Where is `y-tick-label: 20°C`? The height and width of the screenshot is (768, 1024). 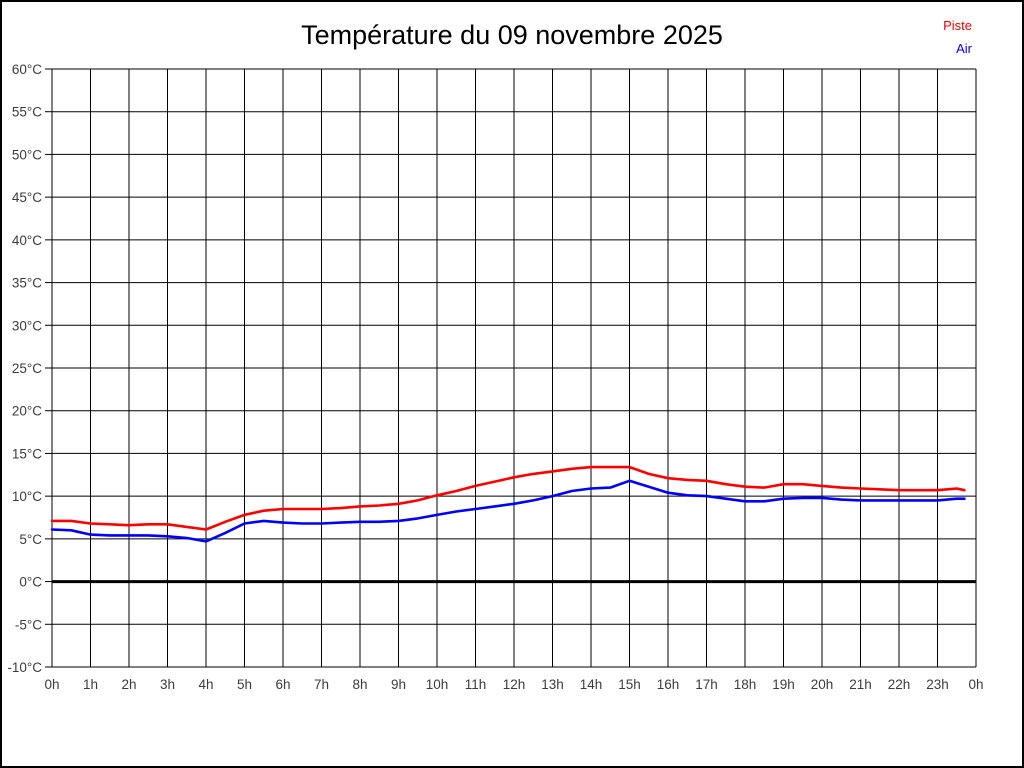
y-tick-label: 20°C is located at coordinates (27, 411).